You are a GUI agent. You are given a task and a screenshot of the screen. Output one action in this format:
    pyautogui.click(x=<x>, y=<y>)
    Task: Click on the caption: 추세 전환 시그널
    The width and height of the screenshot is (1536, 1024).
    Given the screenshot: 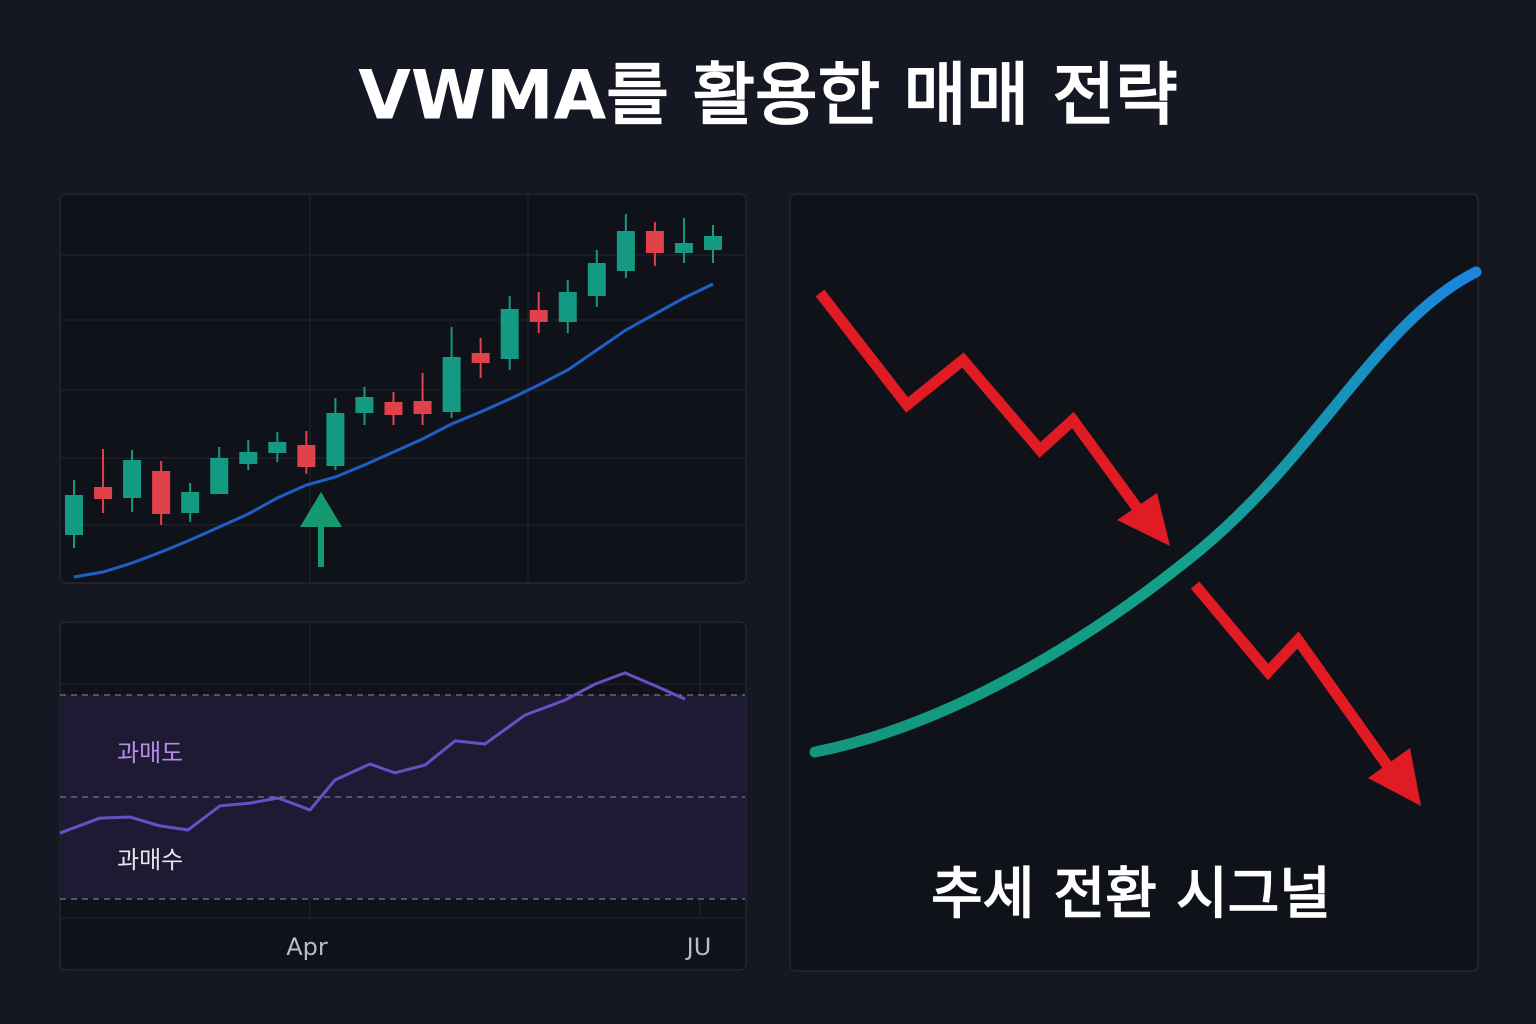 What is the action you would take?
    pyautogui.click(x=1131, y=894)
    